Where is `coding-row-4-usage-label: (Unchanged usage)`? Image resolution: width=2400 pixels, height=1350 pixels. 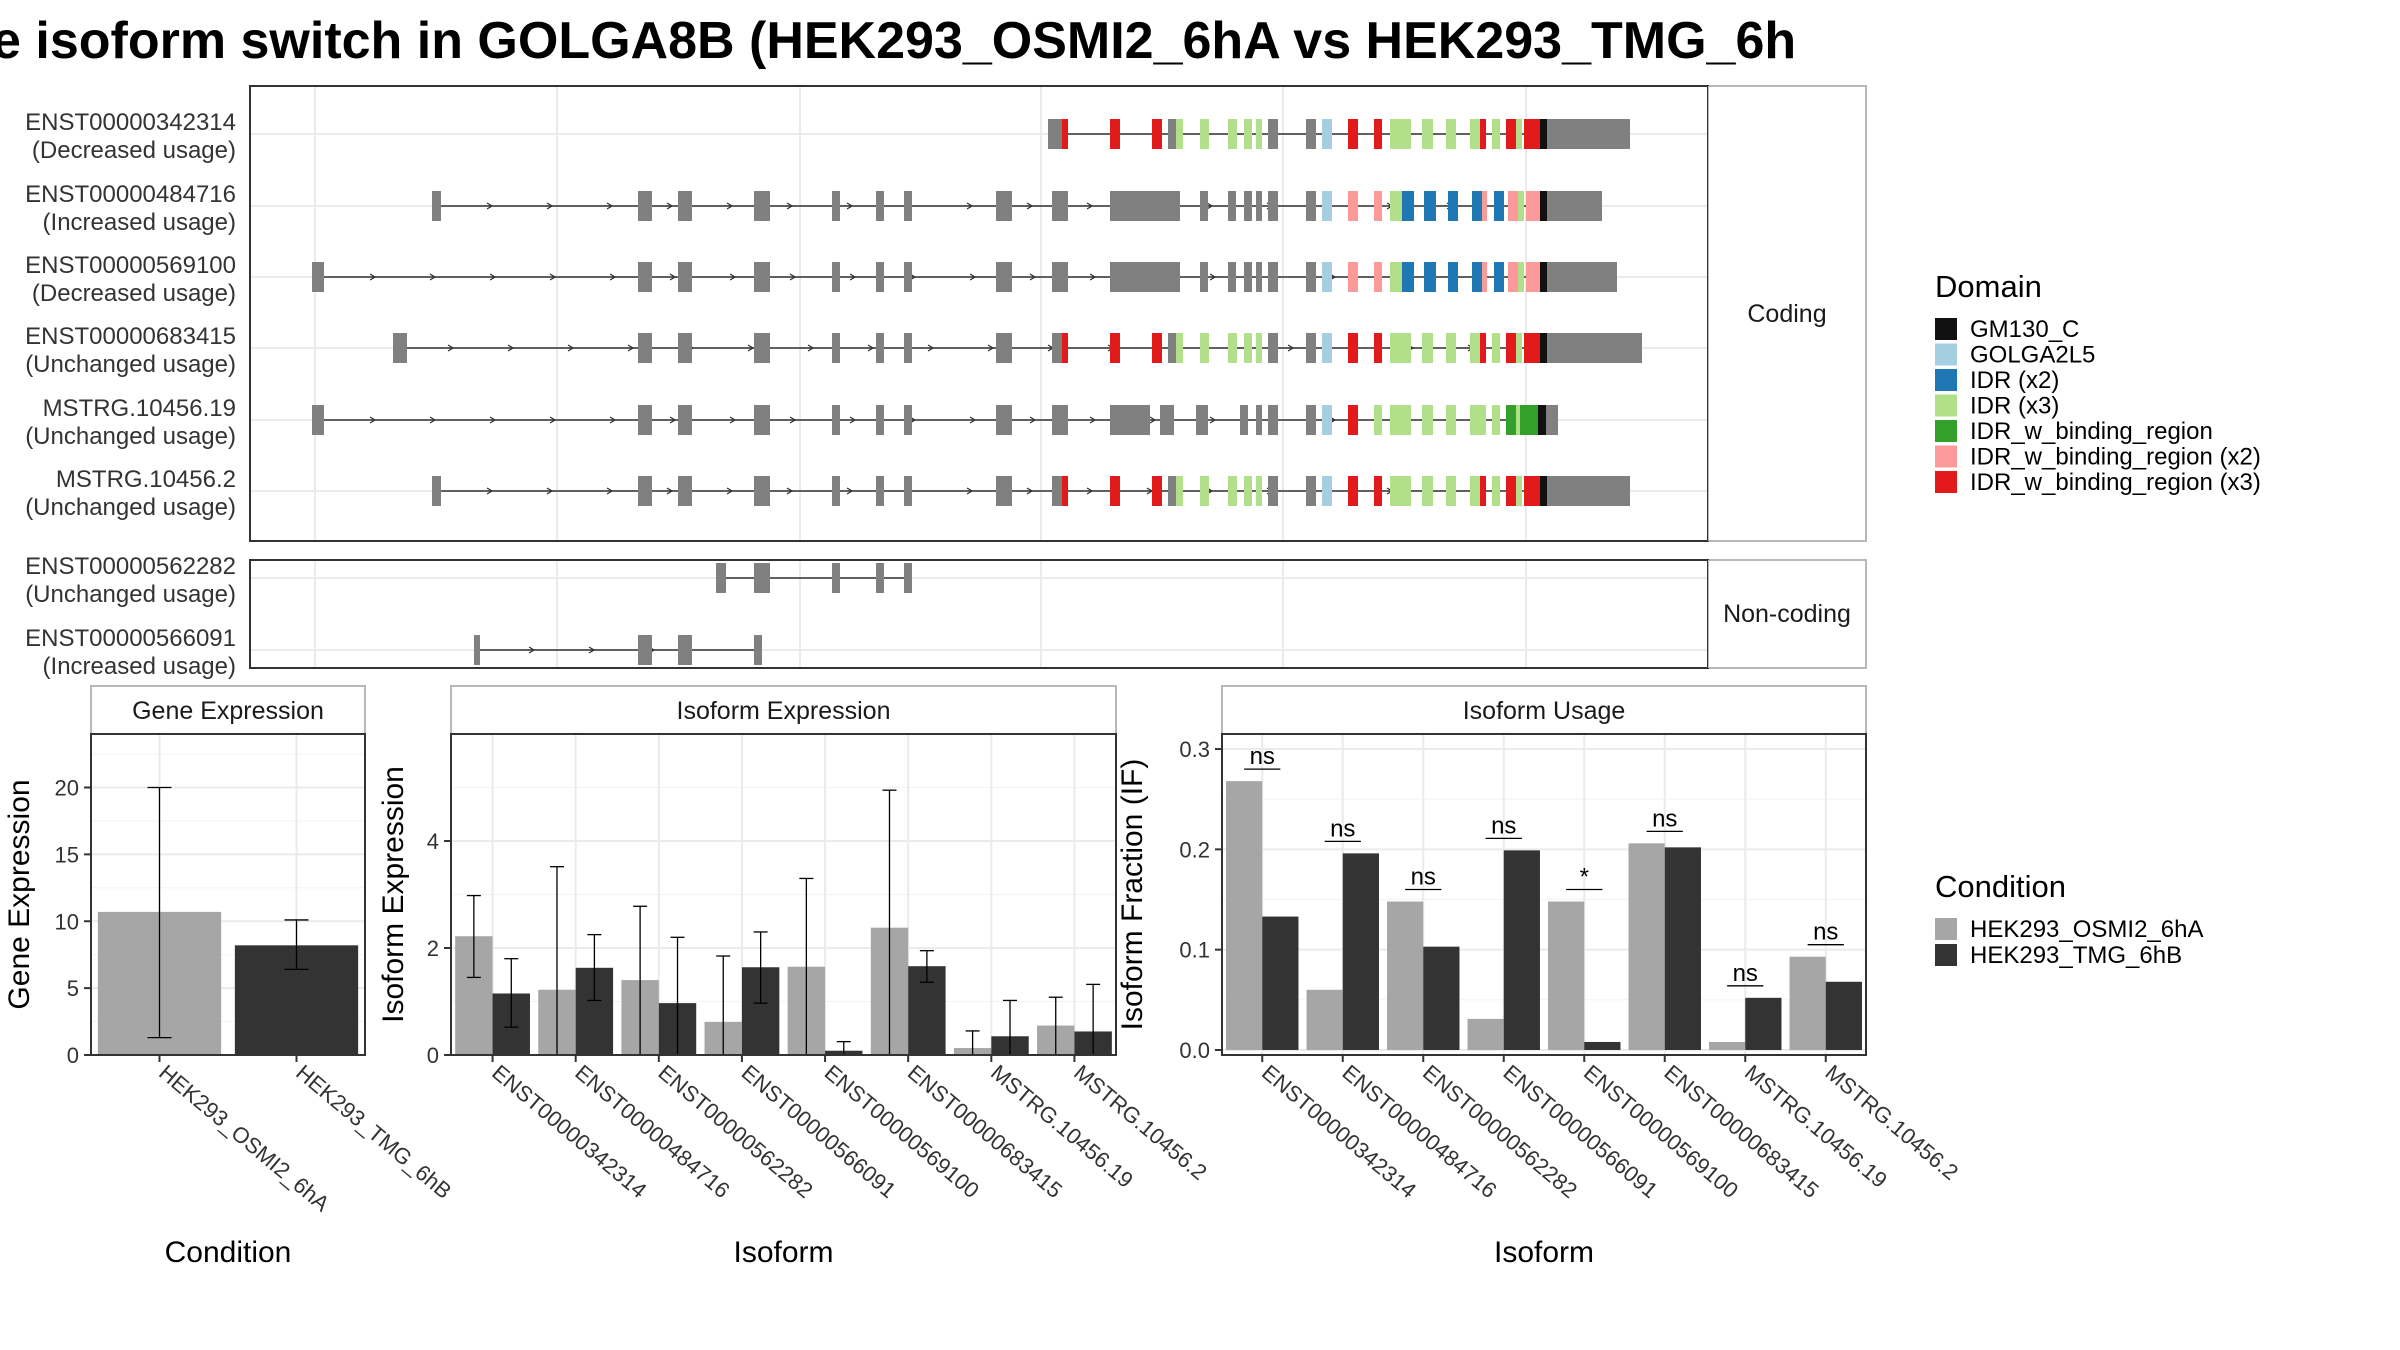 coding-row-4-usage-label: (Unchanged usage) is located at coordinates (130, 364).